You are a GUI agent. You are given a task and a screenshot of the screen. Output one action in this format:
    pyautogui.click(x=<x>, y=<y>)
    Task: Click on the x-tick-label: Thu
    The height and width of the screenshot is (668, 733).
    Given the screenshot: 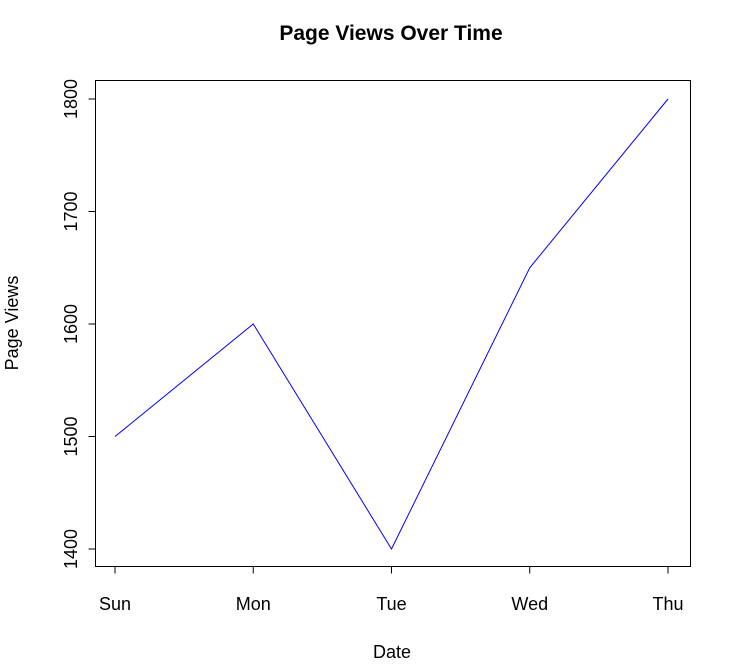 What is the action you would take?
    pyautogui.click(x=667, y=604)
    